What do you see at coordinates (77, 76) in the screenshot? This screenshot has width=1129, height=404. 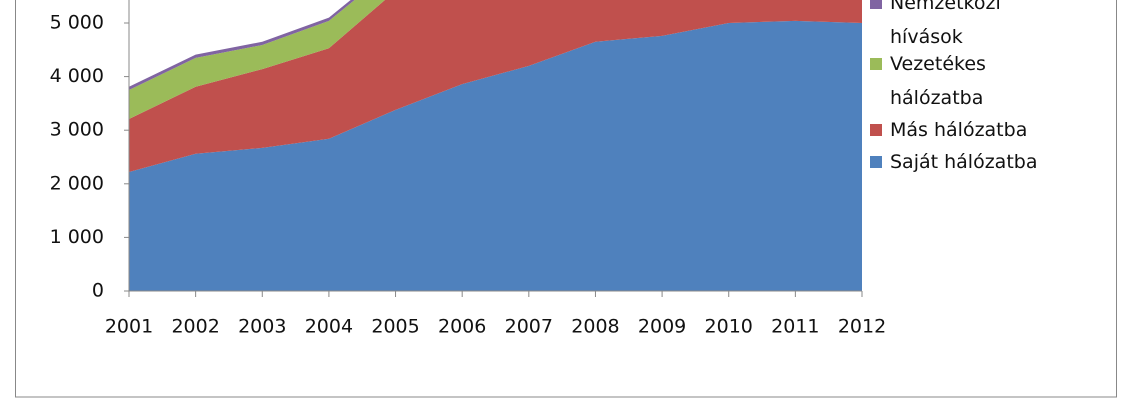 I see `y-tick-label: 4 000` at bounding box center [77, 76].